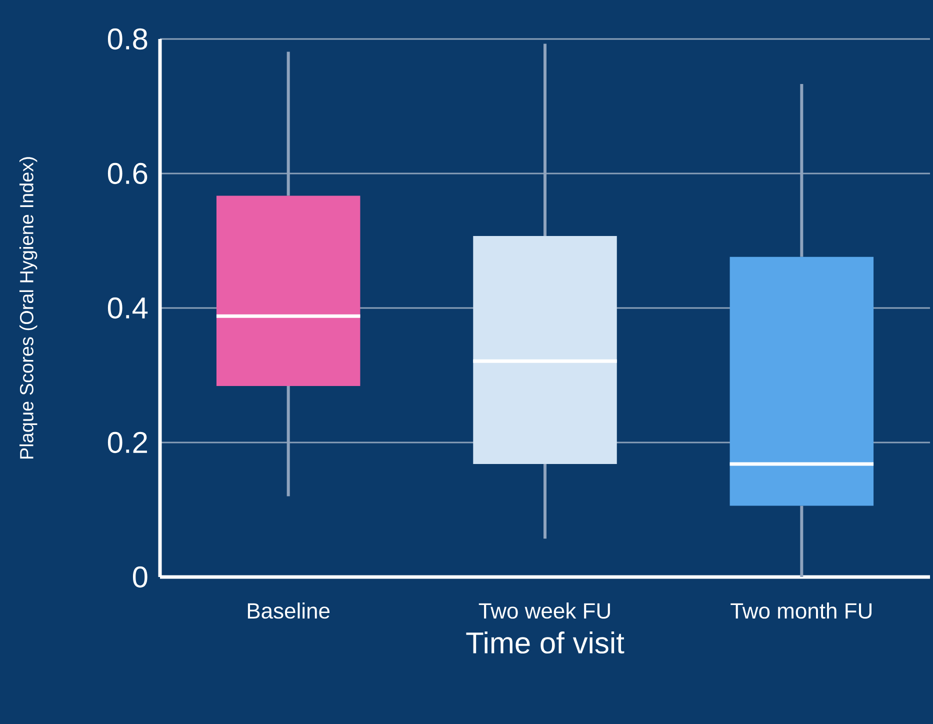 The width and height of the screenshot is (933, 724). I want to click on x-tick-label: Baseline, so click(289, 610).